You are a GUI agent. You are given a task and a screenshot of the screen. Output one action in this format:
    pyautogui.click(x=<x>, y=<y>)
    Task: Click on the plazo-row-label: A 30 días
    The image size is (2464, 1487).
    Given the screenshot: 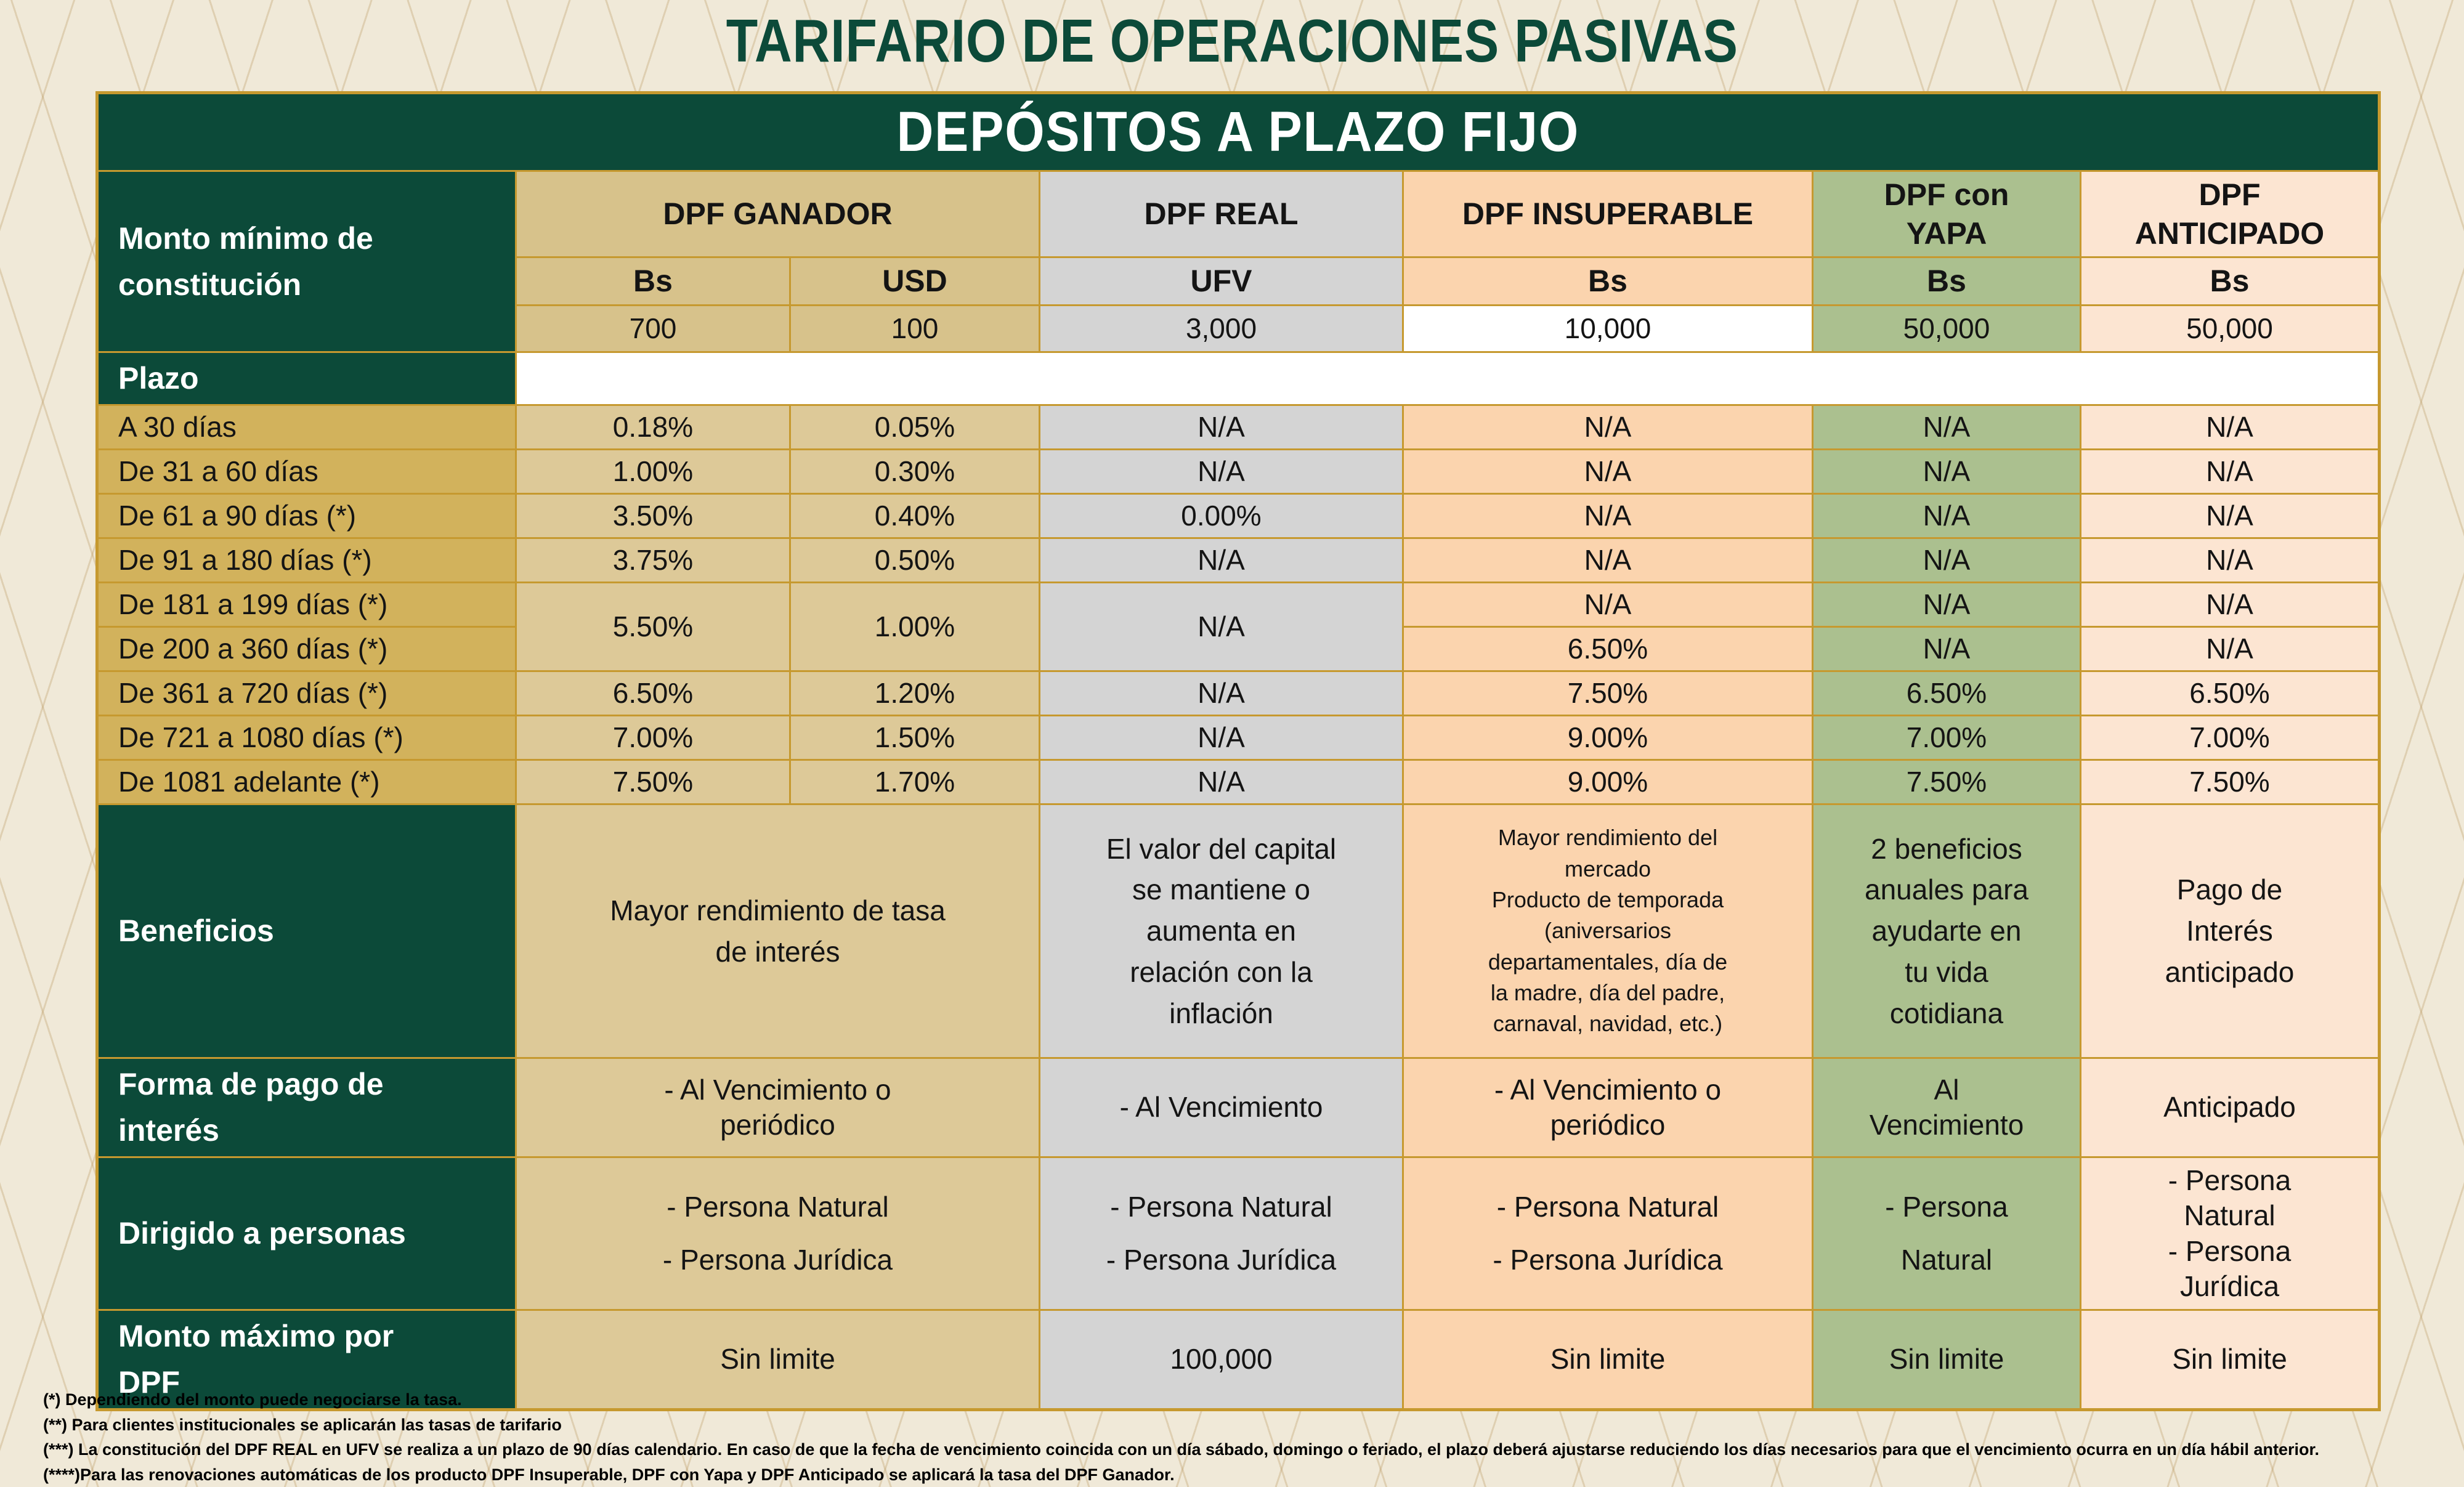 What is the action you would take?
    pyautogui.click(x=306, y=427)
    